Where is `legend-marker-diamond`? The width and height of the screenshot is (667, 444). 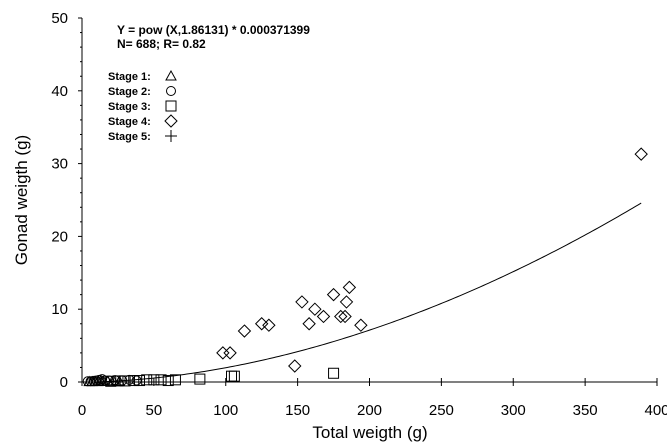 legend-marker-diamond is located at coordinates (171, 121).